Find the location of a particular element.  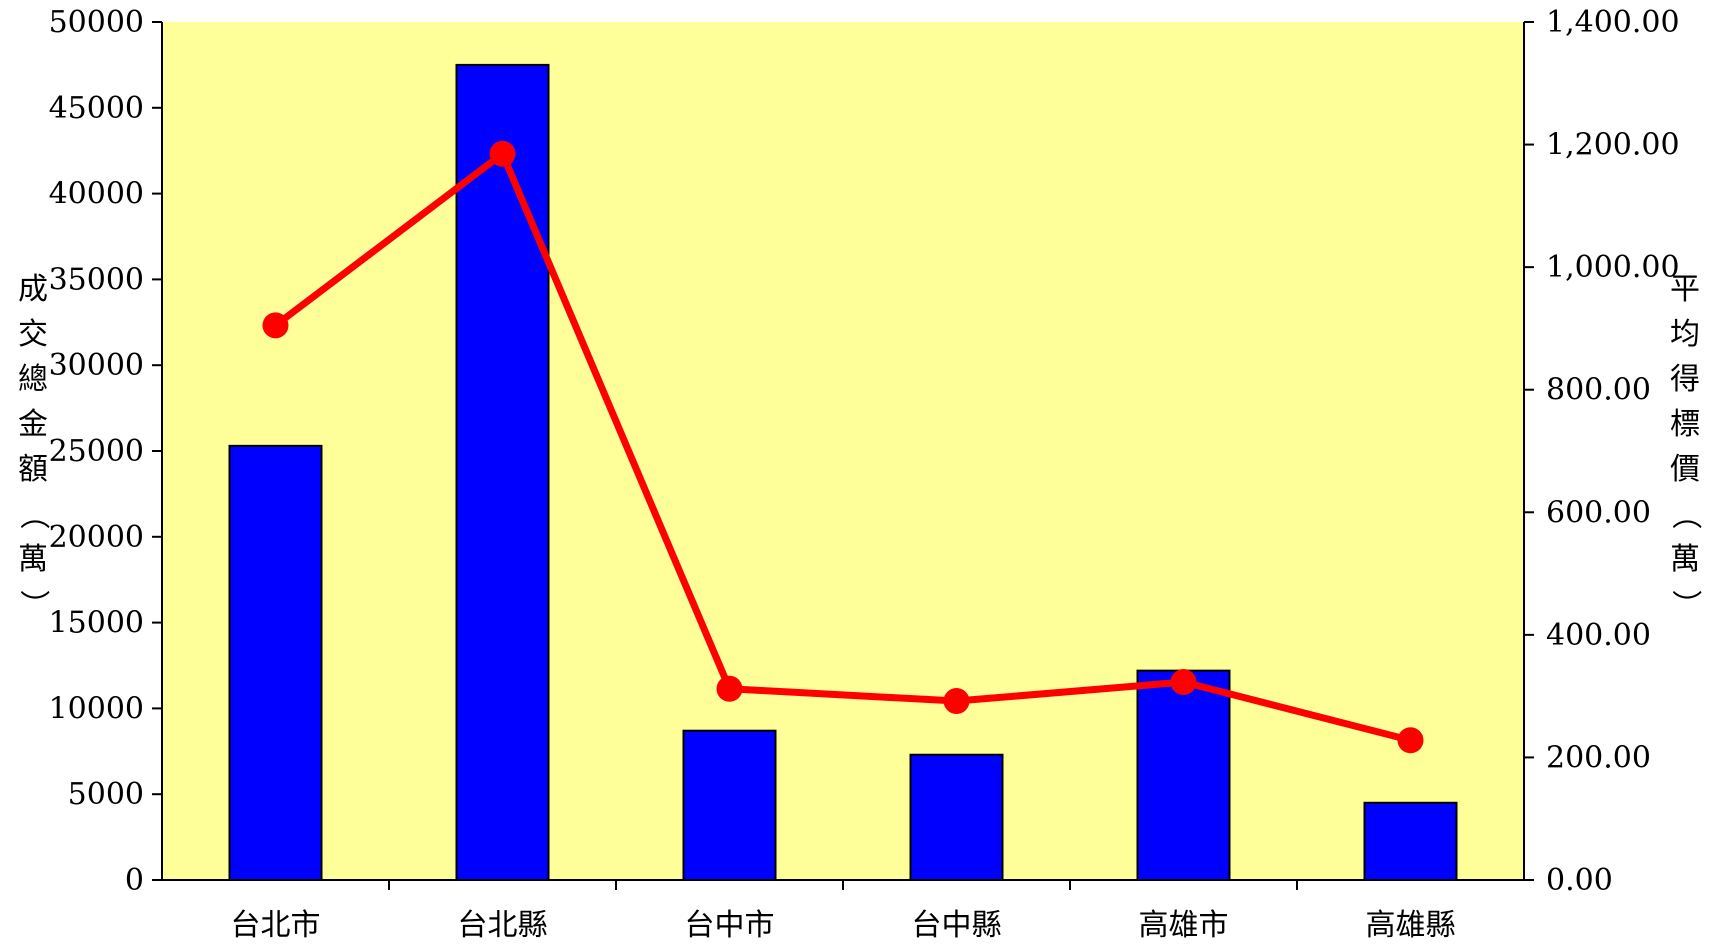

right-tick-label: 1,400.00 is located at coordinates (1613, 22).